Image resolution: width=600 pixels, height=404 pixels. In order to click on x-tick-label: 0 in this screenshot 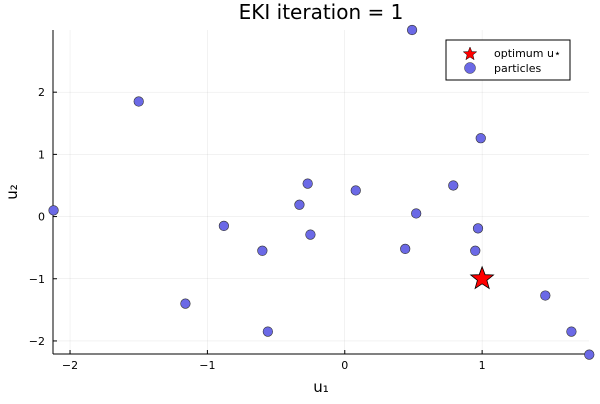, I will do `click(344, 365)`.